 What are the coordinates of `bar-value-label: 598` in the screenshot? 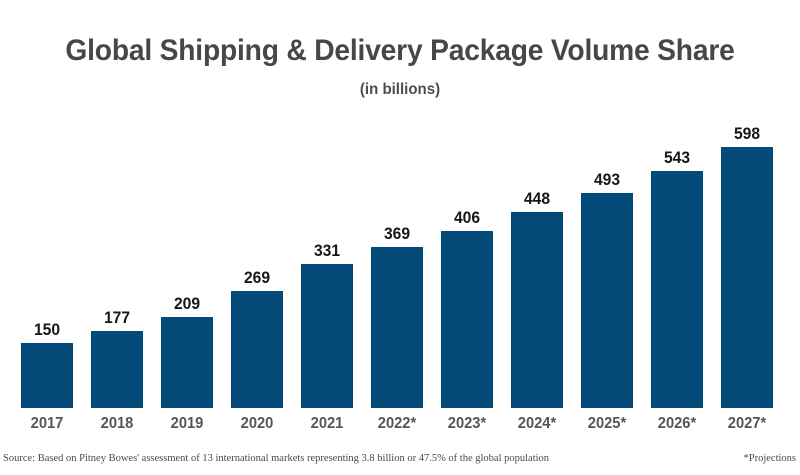 It's located at (747, 133).